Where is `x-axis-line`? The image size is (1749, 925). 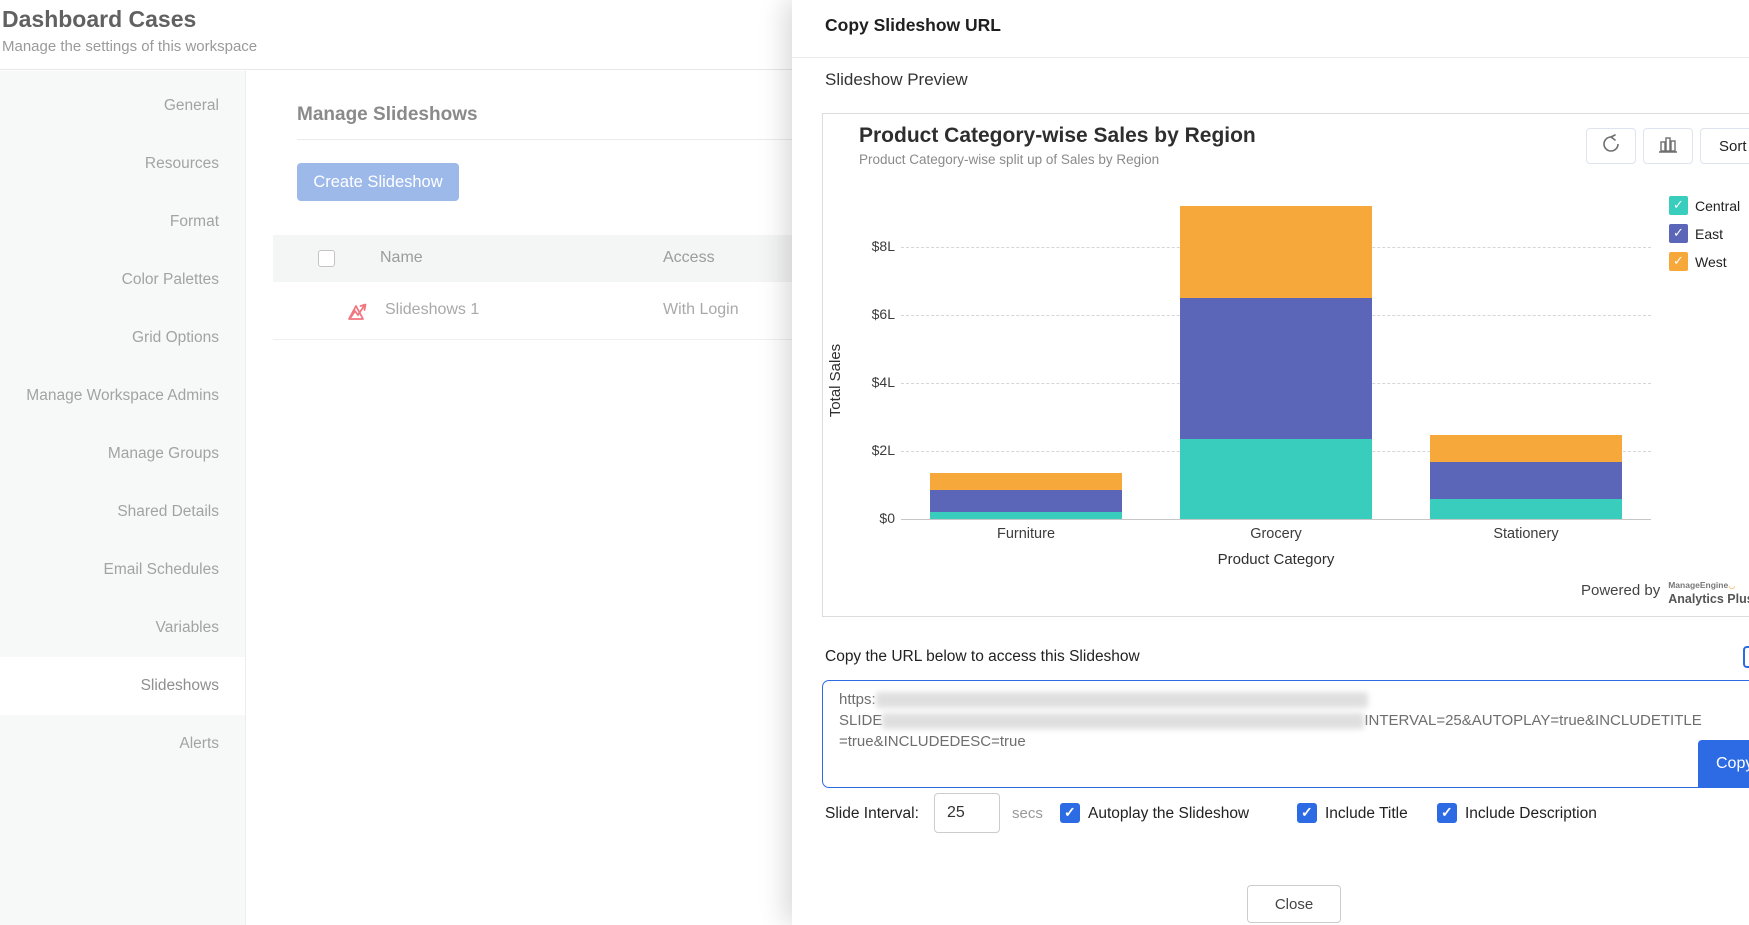
x-axis-line is located at coordinates (1276, 519).